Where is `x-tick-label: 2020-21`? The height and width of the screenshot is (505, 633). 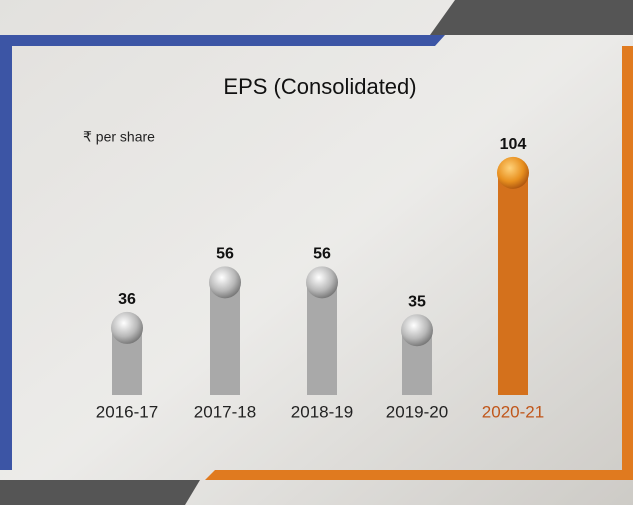 x-tick-label: 2020-21 is located at coordinates (513, 411).